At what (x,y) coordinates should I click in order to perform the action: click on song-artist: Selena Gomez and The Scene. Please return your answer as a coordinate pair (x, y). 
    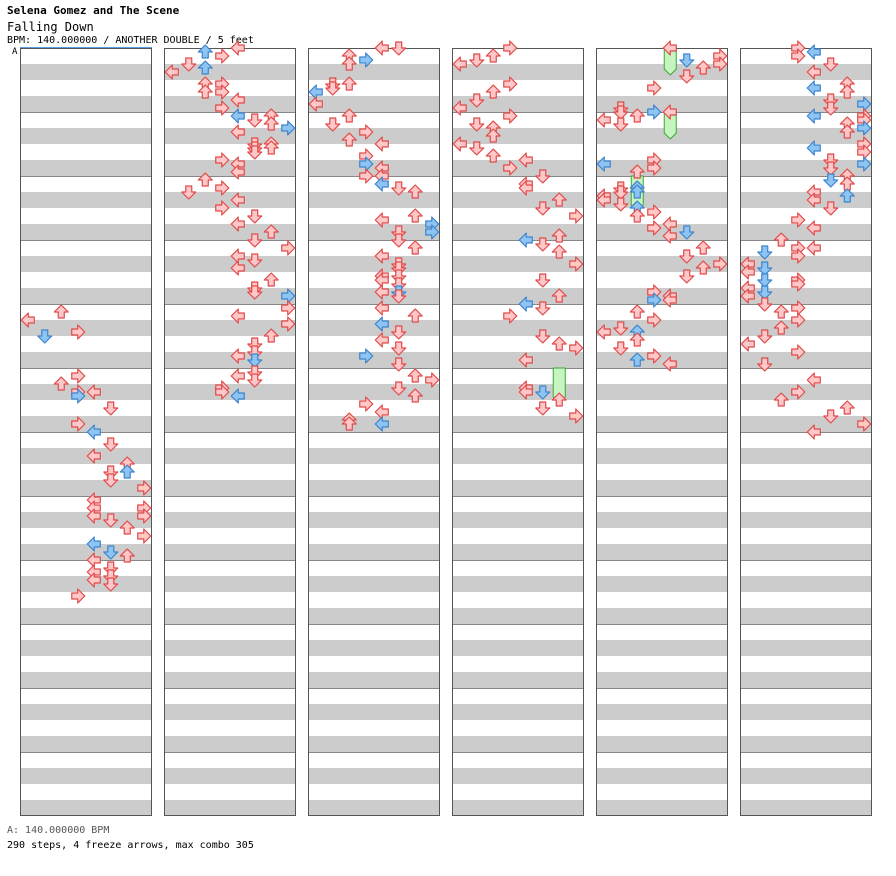
    Looking at the image, I should click on (93, 10).